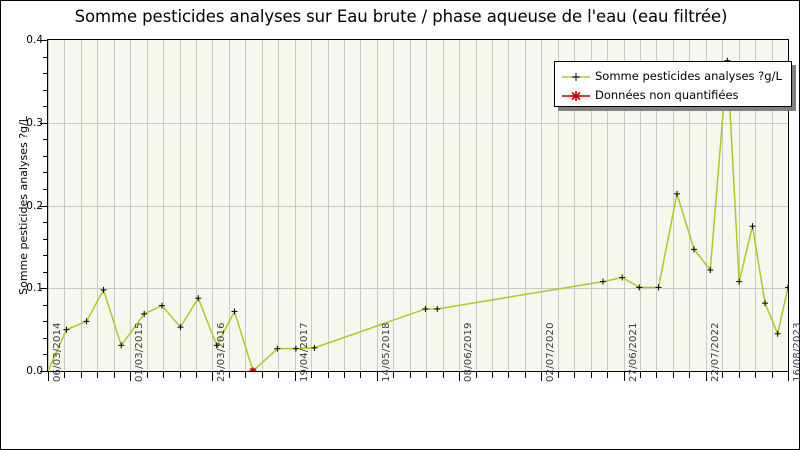 Image resolution: width=800 pixels, height=450 pixels. Describe the element at coordinates (34, 40) in the screenshot. I see `y-axis-tick-label: 0.4` at that location.